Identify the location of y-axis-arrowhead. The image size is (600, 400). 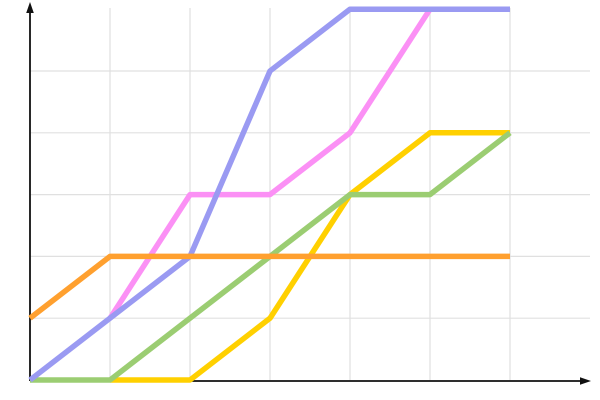
(30, 7).